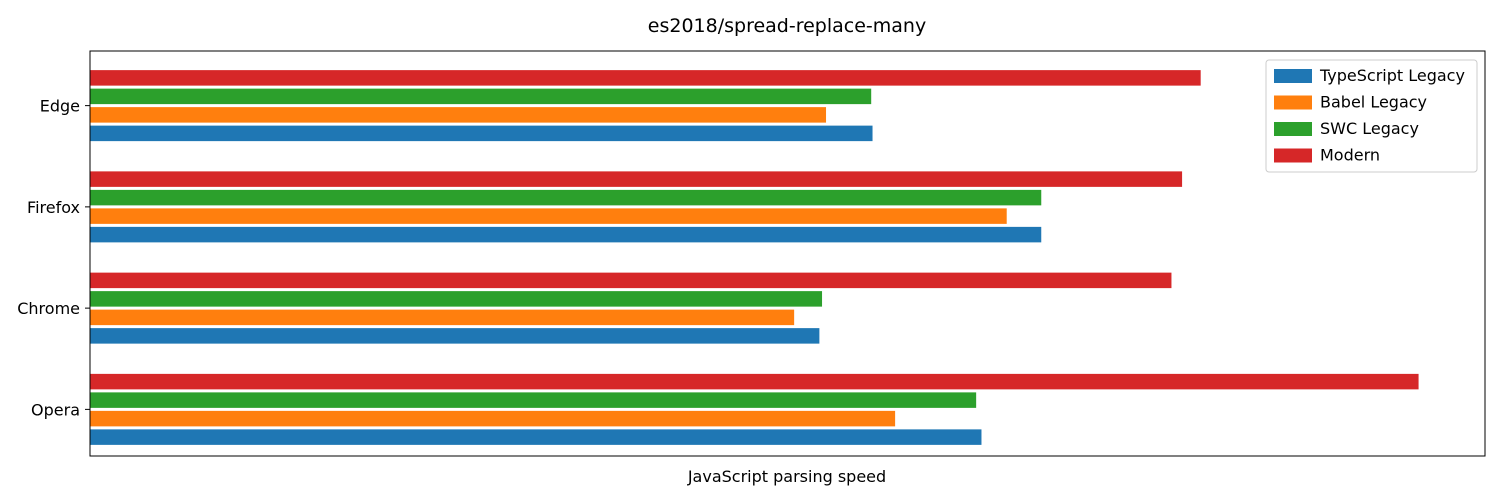 The image size is (1500, 500). What do you see at coordinates (48, 308) in the screenshot?
I see `y-tick-label: Chrome` at bounding box center [48, 308].